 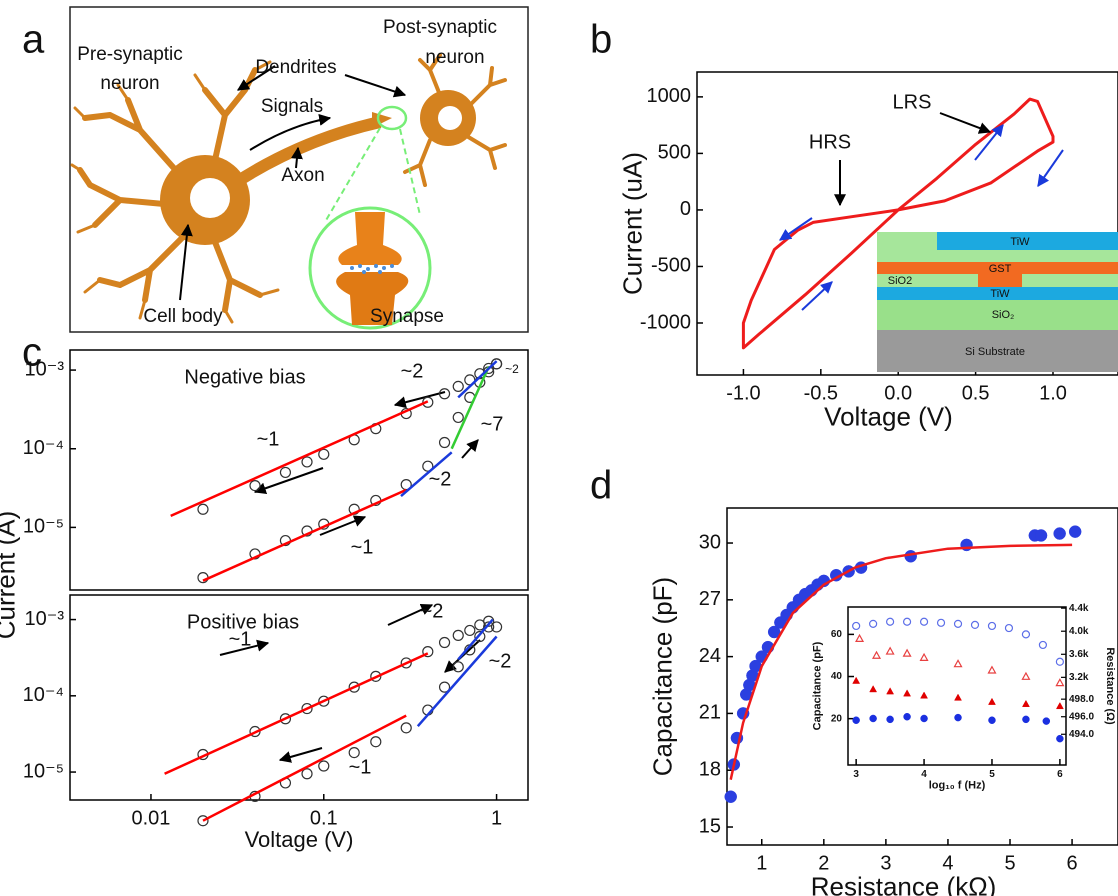 I want to click on annotation: ~7, so click(x=492, y=424).